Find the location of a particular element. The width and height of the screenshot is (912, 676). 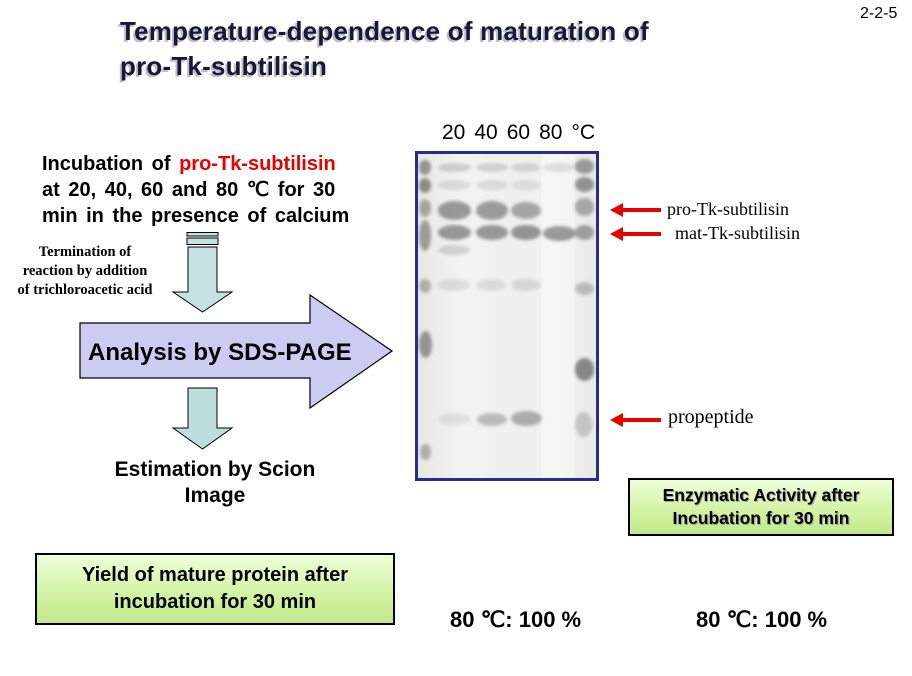

slide-title-line2: pro-Tk-subtilisin is located at coordinates (224, 66).